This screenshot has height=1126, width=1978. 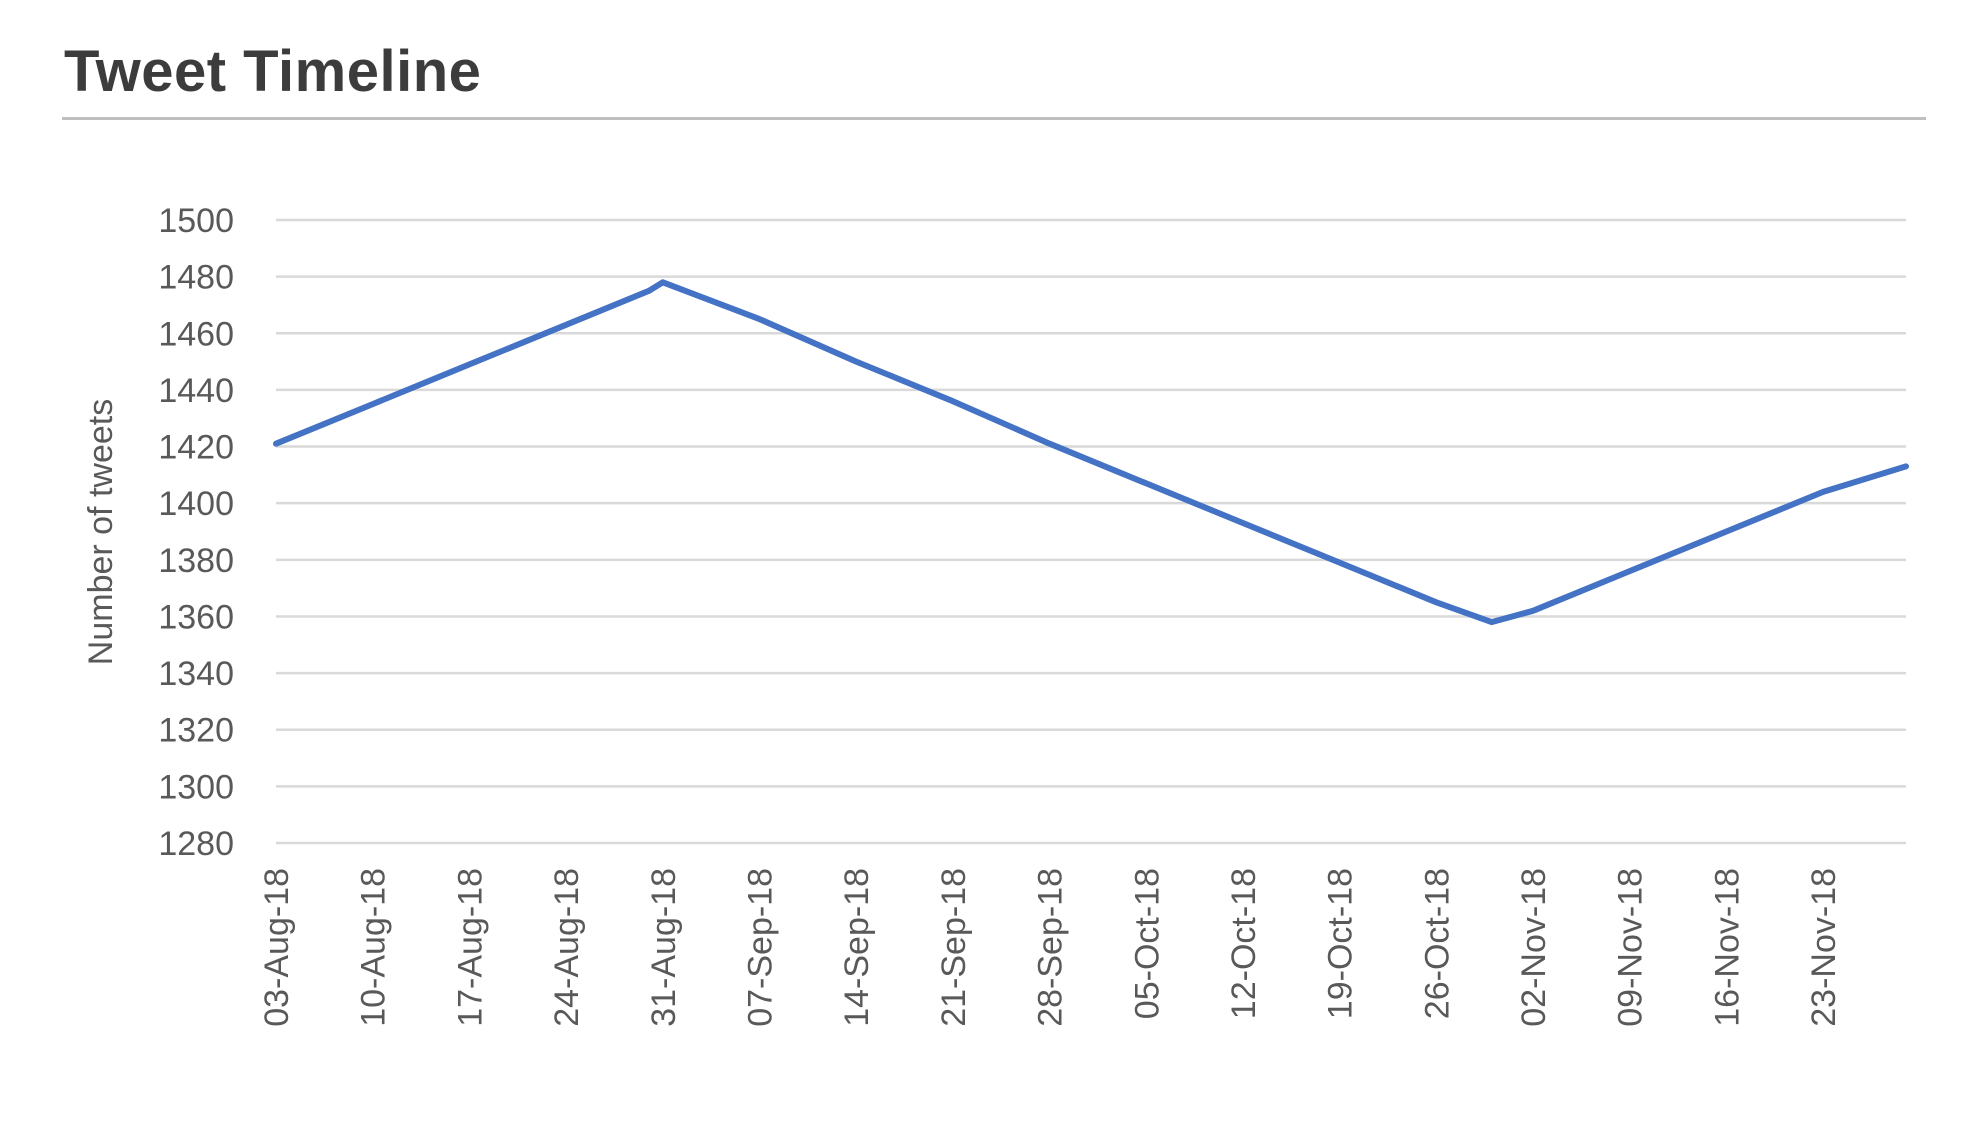 I want to click on title-divider, so click(x=994, y=118).